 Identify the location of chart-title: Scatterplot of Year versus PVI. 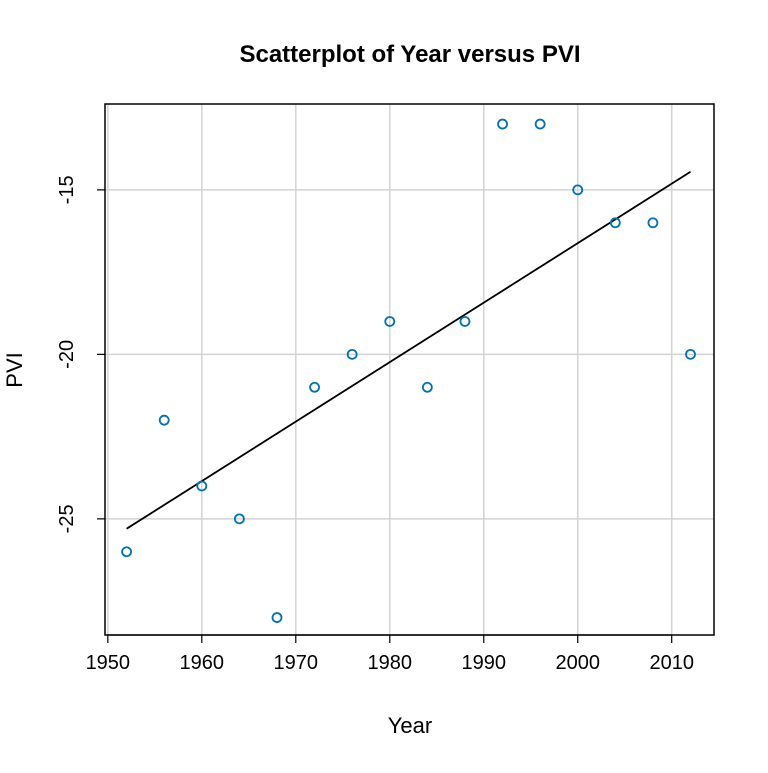
(409, 54).